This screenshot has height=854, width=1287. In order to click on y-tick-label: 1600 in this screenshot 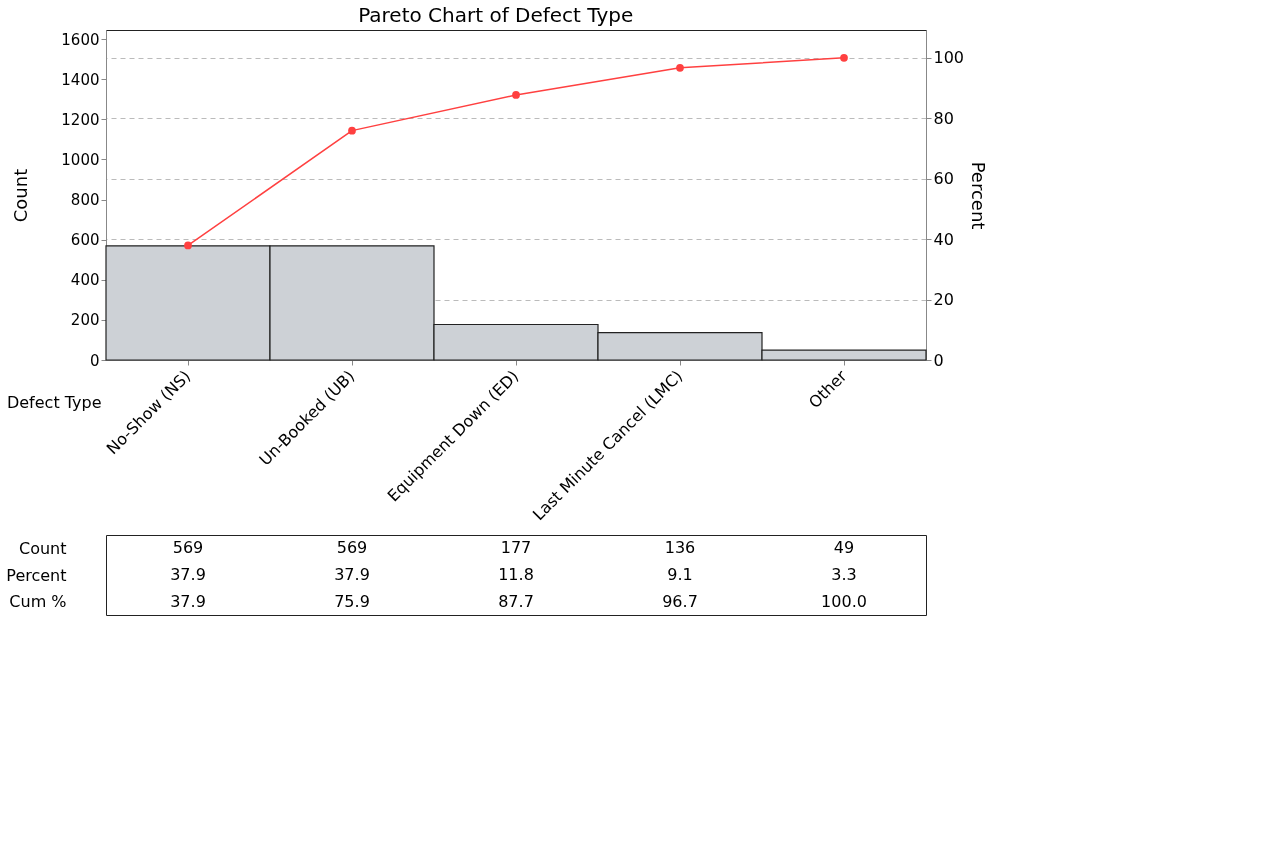, I will do `click(80, 39)`.